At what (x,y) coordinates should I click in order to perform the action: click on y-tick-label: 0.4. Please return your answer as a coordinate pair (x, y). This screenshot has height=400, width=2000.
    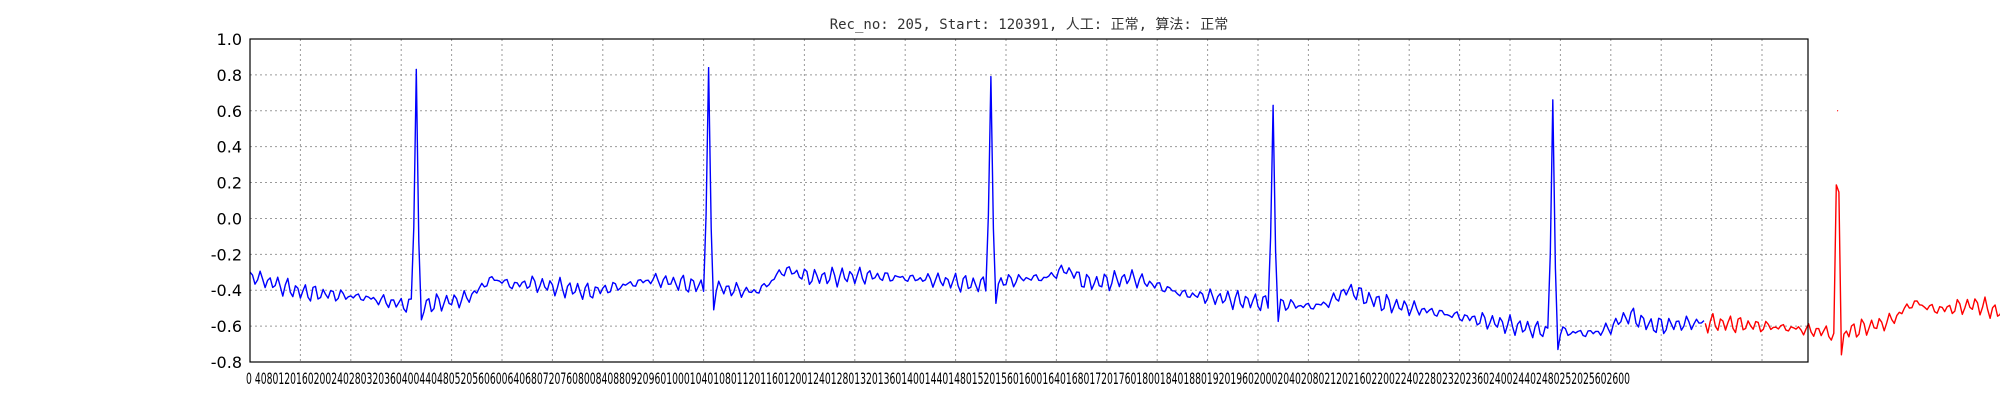
    Looking at the image, I should click on (229, 147).